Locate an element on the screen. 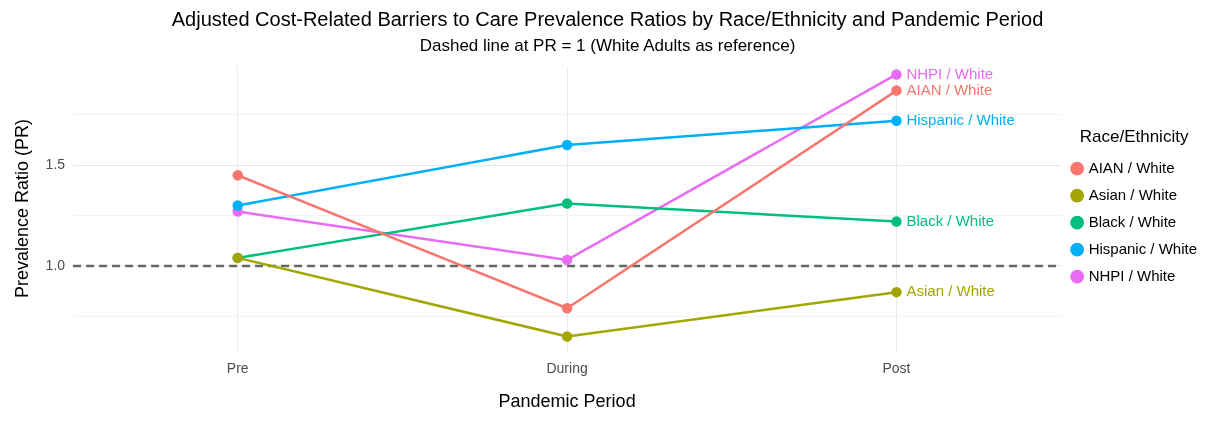  chart-subtitle: Dashed line at PR = 1 (White Adults as reference) is located at coordinates (607, 45).